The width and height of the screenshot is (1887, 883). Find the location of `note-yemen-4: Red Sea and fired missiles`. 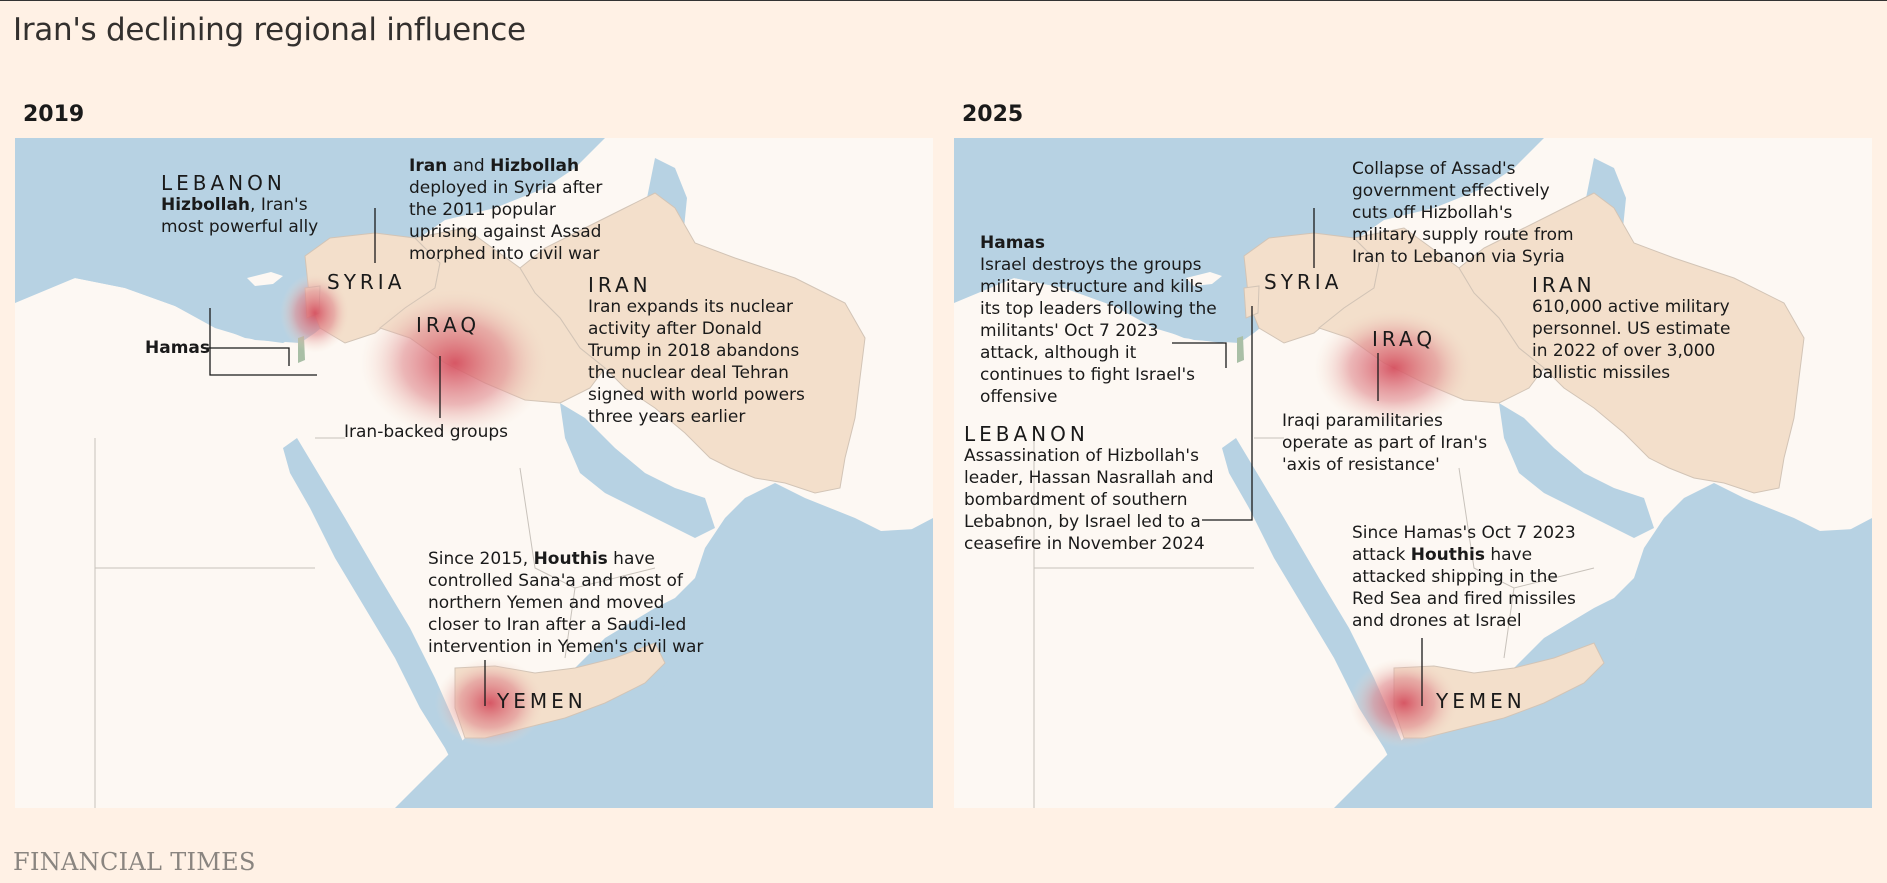

note-yemen-4: Red Sea and fired missiles is located at coordinates (1464, 599).